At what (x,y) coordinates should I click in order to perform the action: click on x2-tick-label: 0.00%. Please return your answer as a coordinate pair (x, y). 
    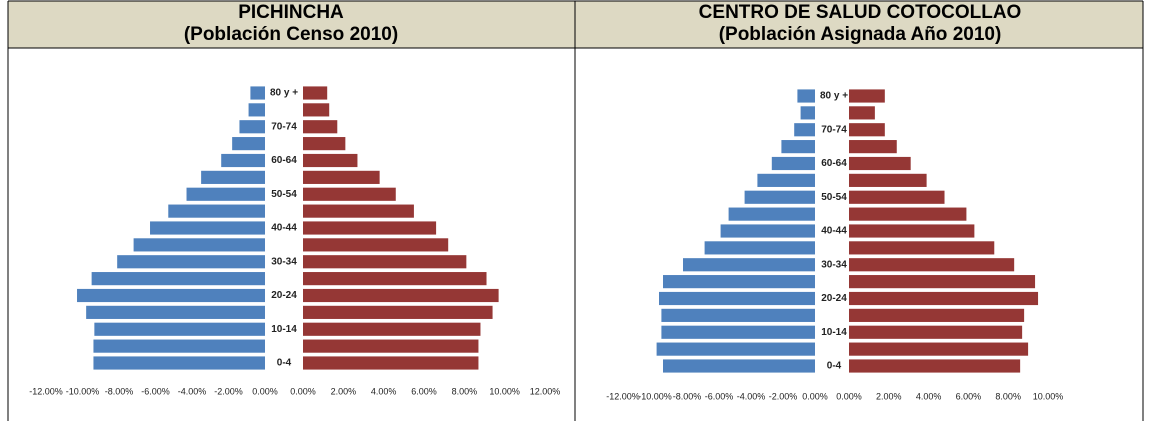
    Looking at the image, I should click on (303, 391).